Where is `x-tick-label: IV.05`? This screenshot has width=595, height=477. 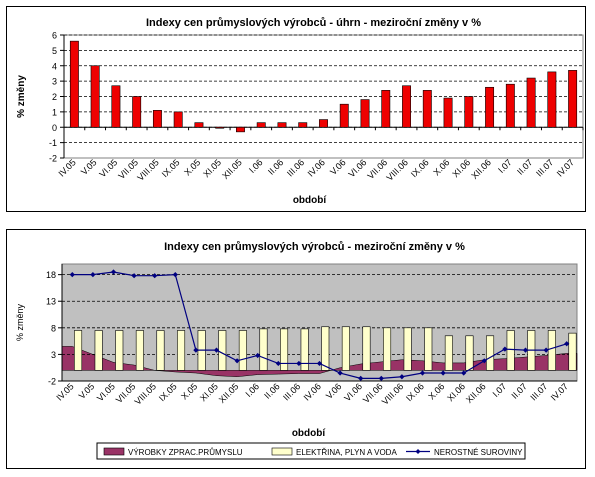
x-tick-label: IV.05 is located at coordinates (66, 167).